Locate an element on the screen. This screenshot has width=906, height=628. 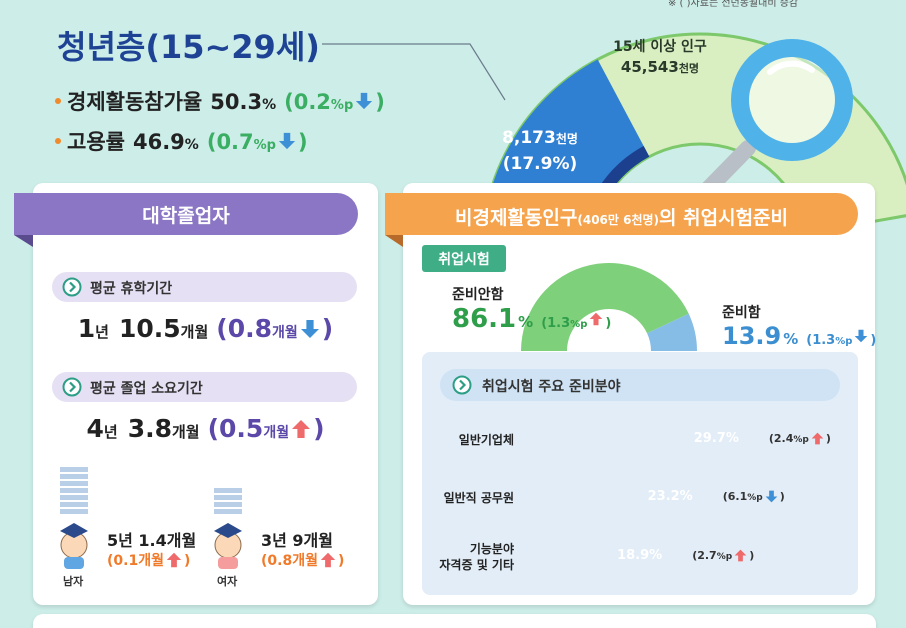
field-label-line: 자격증 및 기타 is located at coordinates (468, 565).